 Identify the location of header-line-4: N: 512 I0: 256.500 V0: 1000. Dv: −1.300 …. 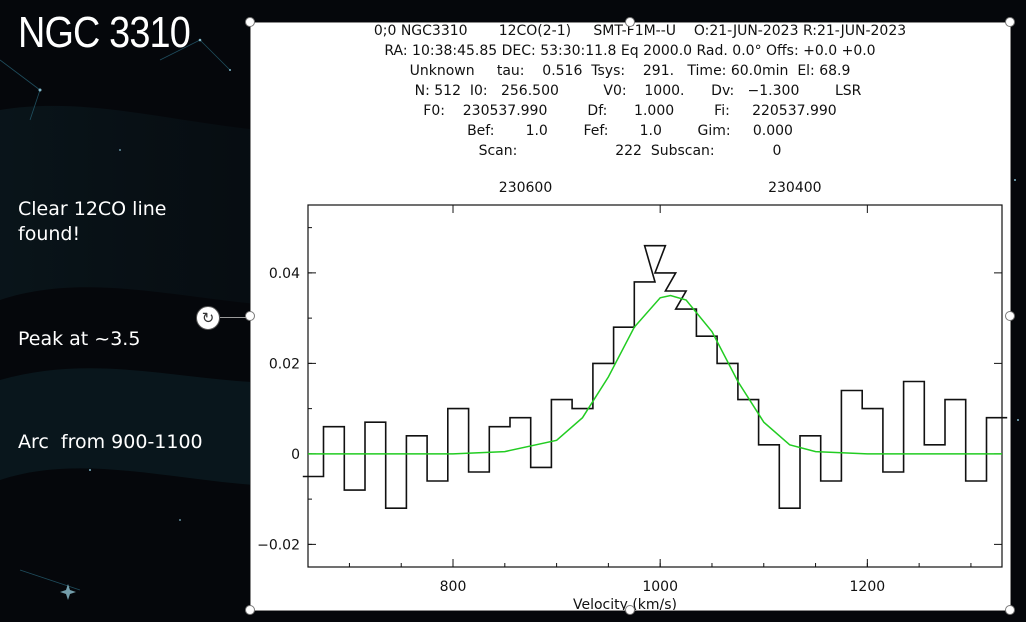
(638, 91).